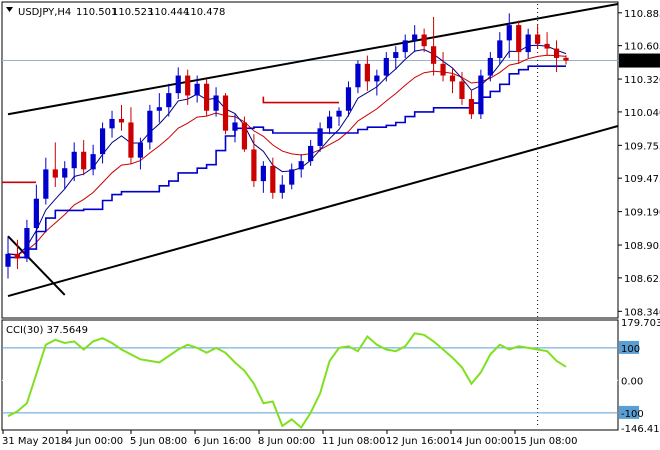 This screenshot has width=660, height=450. I want to click on time-tick-label: 15 Jun 08:00, so click(546, 441).